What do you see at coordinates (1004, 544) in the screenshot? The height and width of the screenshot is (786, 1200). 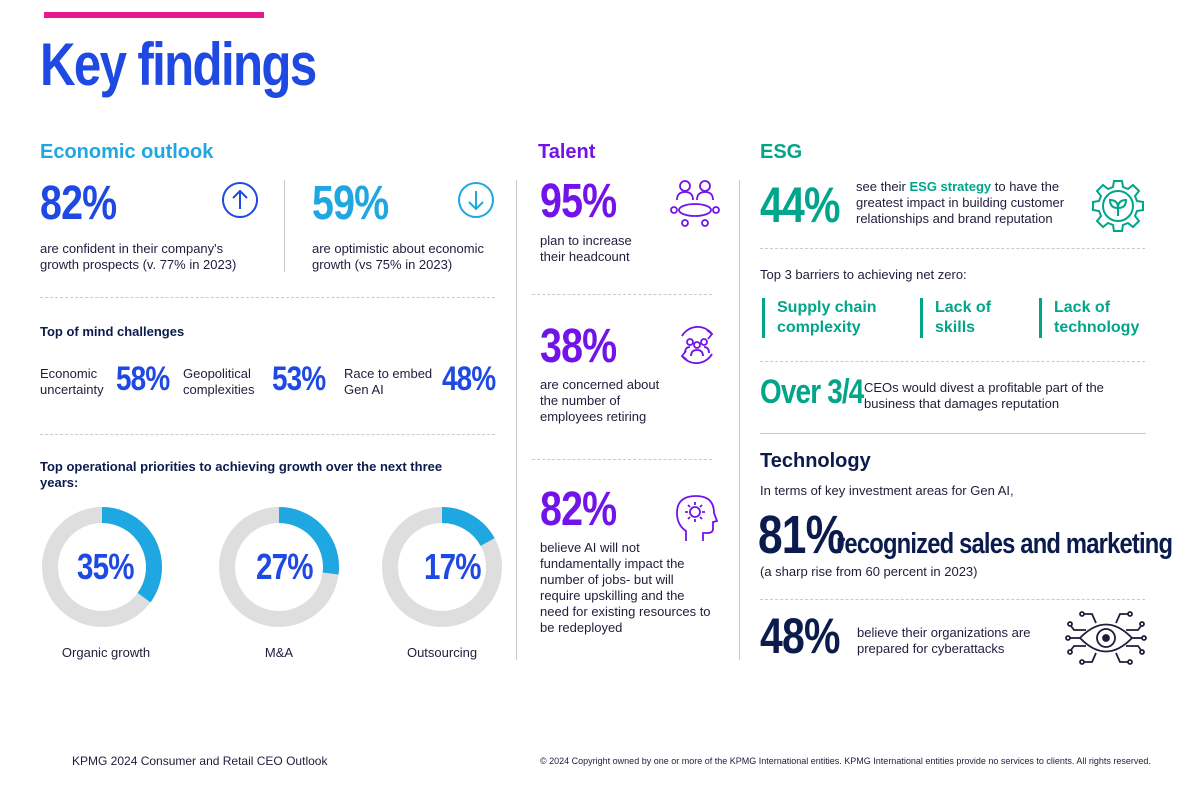 I see `sales-marketing-stat-text: recognized sales and marketing` at bounding box center [1004, 544].